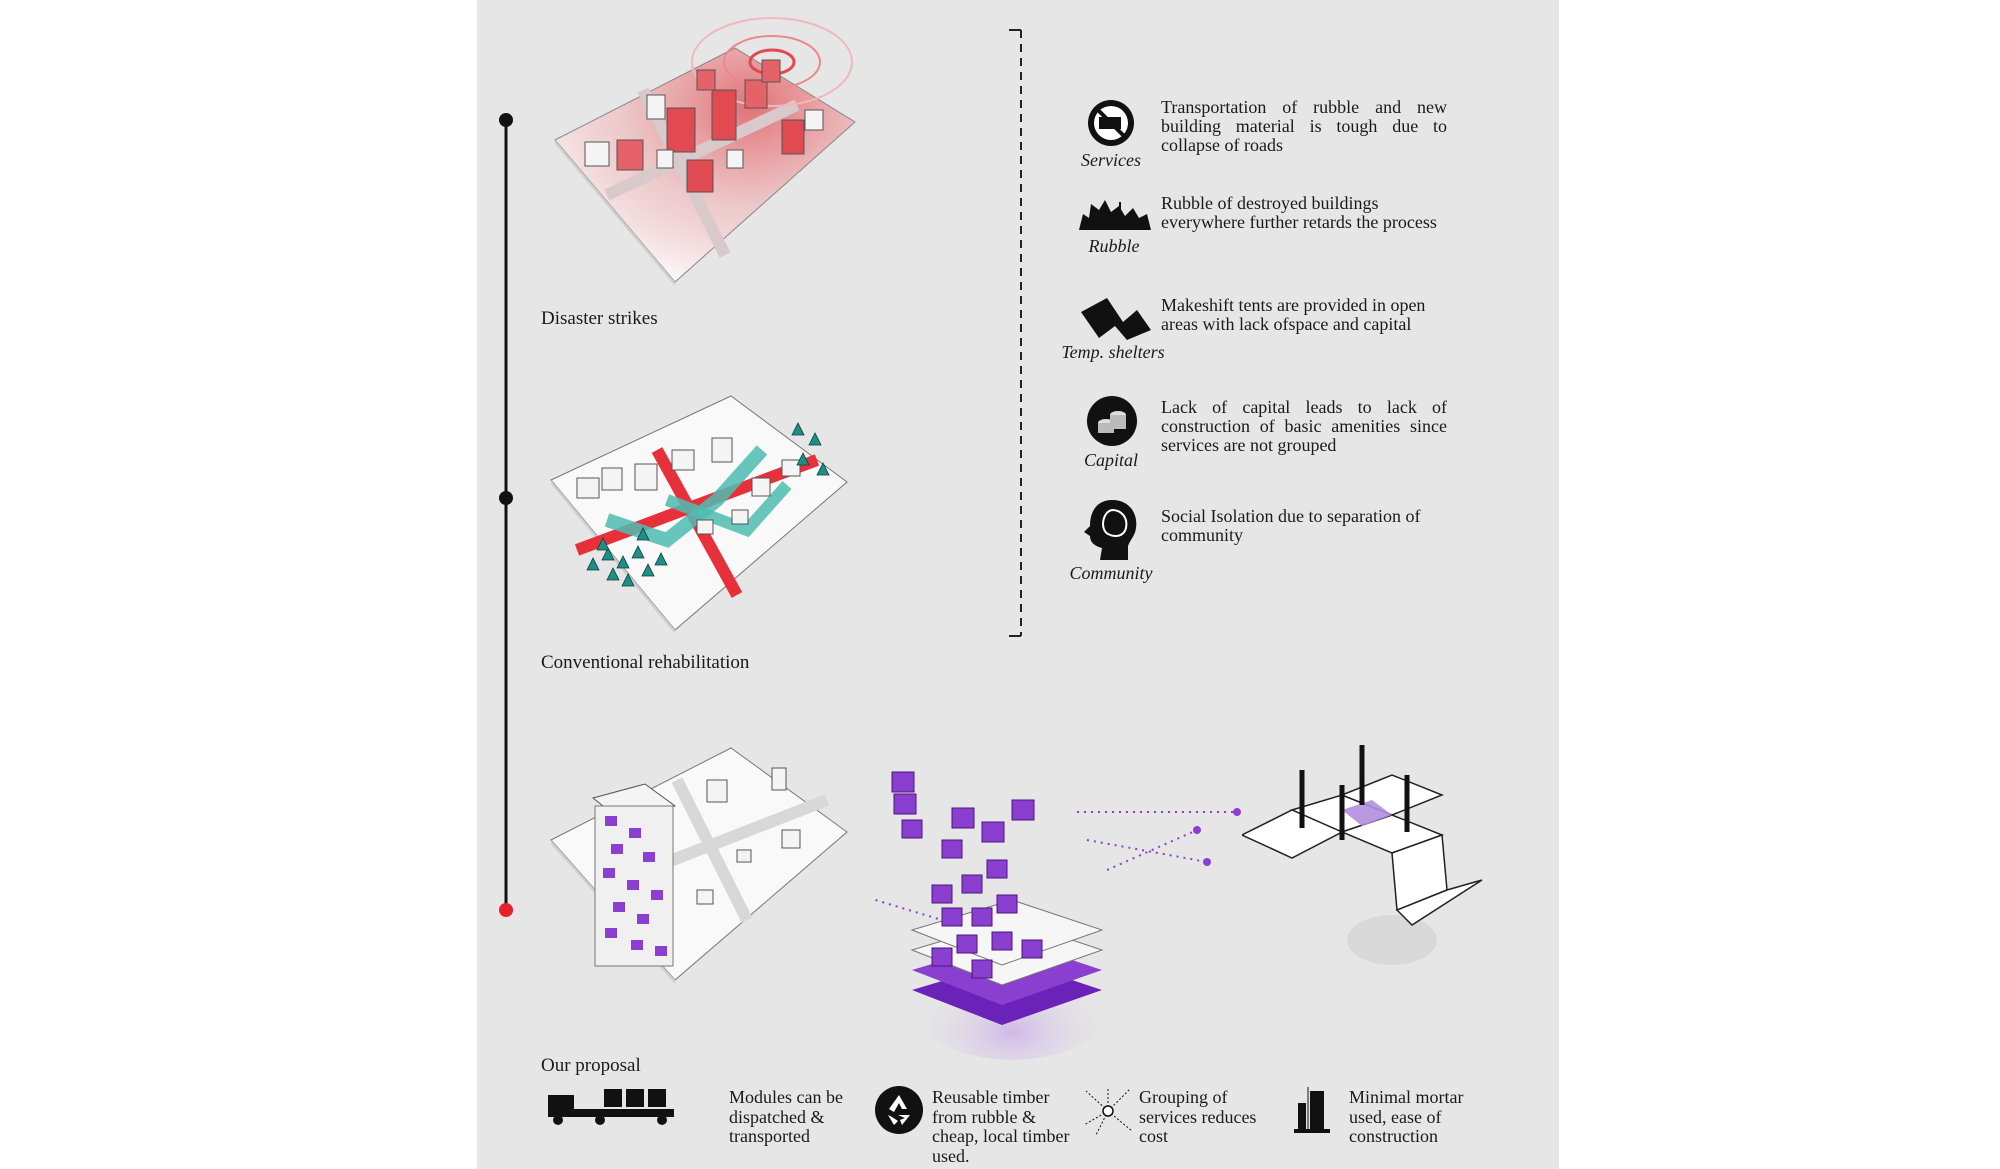  I want to click on stage-label-conventional: Conventional rehabilitation, so click(645, 662).